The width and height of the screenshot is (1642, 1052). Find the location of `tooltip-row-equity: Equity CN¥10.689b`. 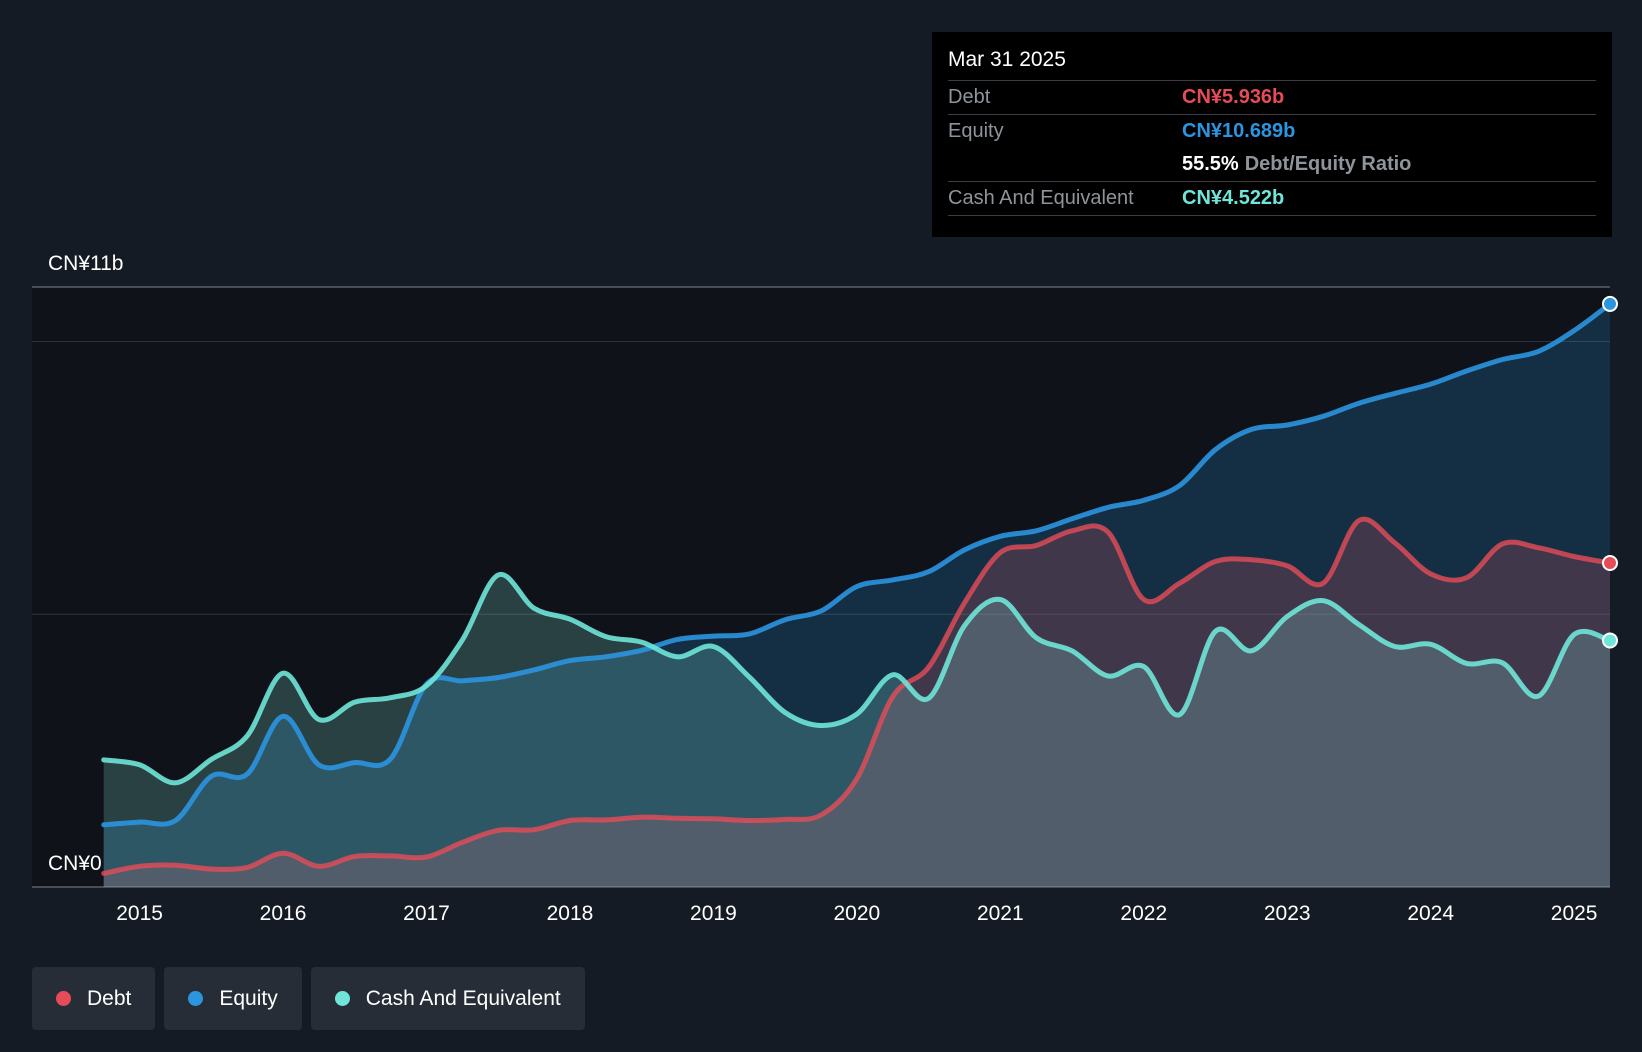

tooltip-row-equity: Equity CN¥10.689b is located at coordinates (1272, 131).